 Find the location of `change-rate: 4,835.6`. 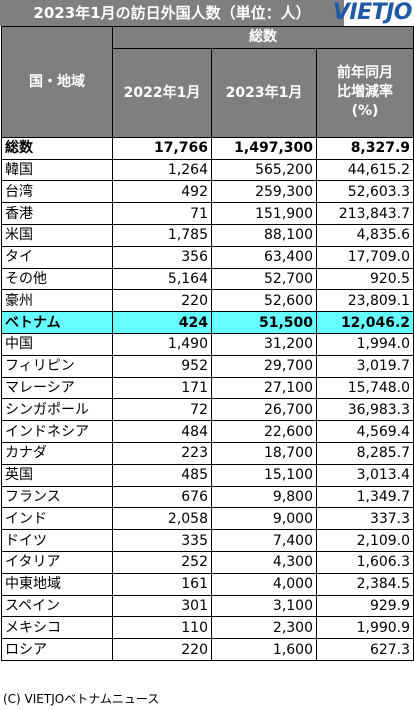

change-rate: 4,835.6 is located at coordinates (364, 235).